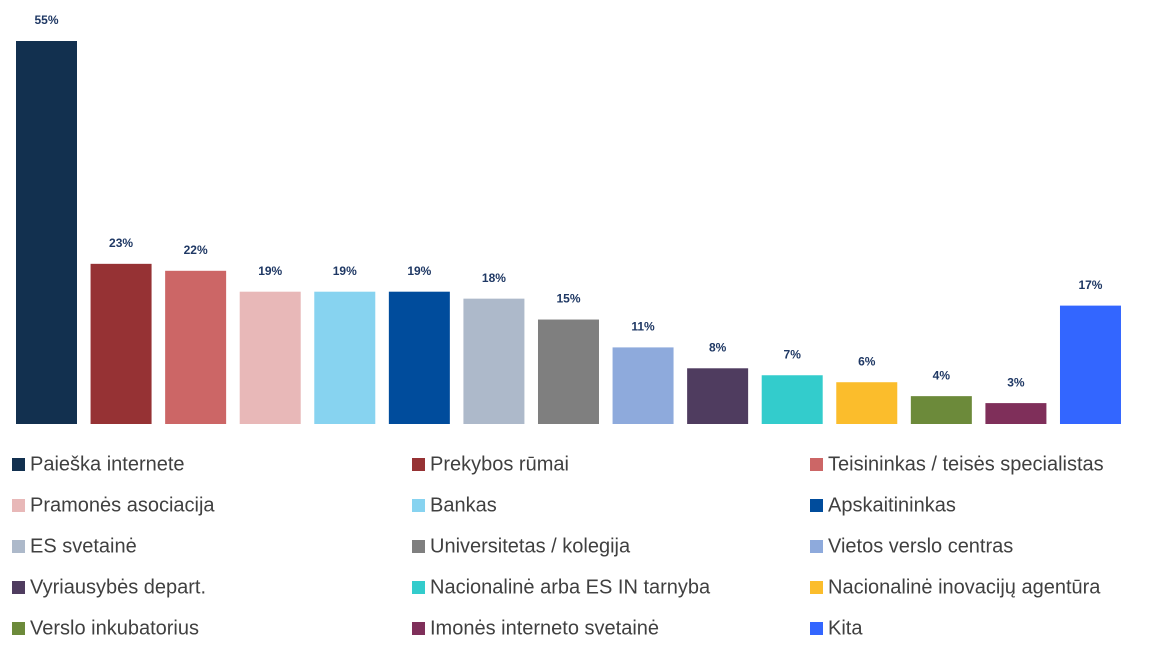 The image size is (1165, 650). What do you see at coordinates (121, 243) in the screenshot?
I see `value-label: 23%` at bounding box center [121, 243].